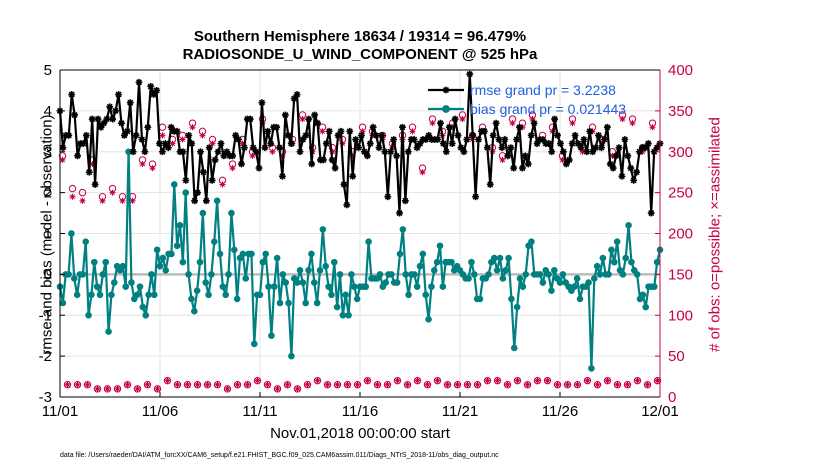 The height and width of the screenshot is (470, 830). What do you see at coordinates (680, 234) in the screenshot?
I see `y-right-tick-label: 200` at bounding box center [680, 234].